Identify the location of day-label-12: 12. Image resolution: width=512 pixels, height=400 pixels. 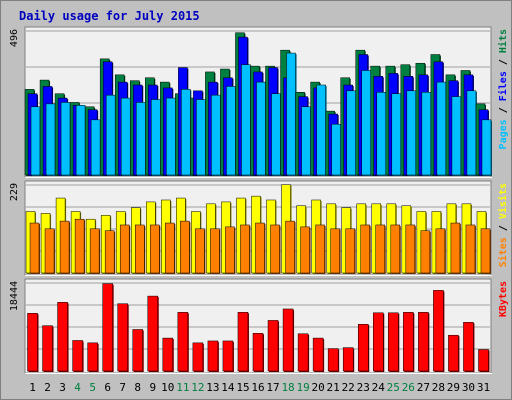
(197, 387).